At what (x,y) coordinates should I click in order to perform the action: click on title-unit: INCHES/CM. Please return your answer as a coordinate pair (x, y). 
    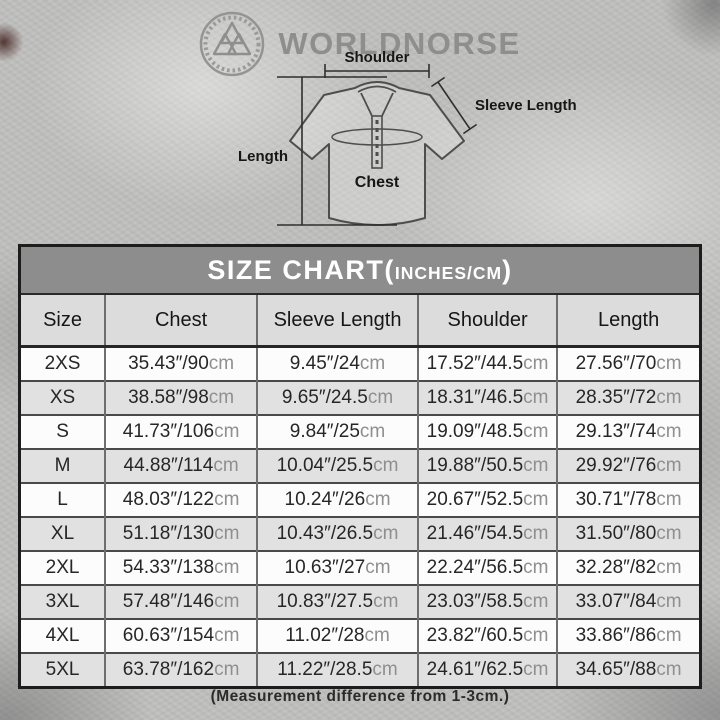
    Looking at the image, I should click on (448, 273).